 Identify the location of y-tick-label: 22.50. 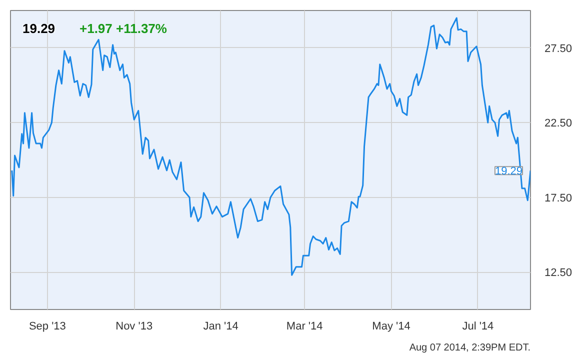
(558, 124).